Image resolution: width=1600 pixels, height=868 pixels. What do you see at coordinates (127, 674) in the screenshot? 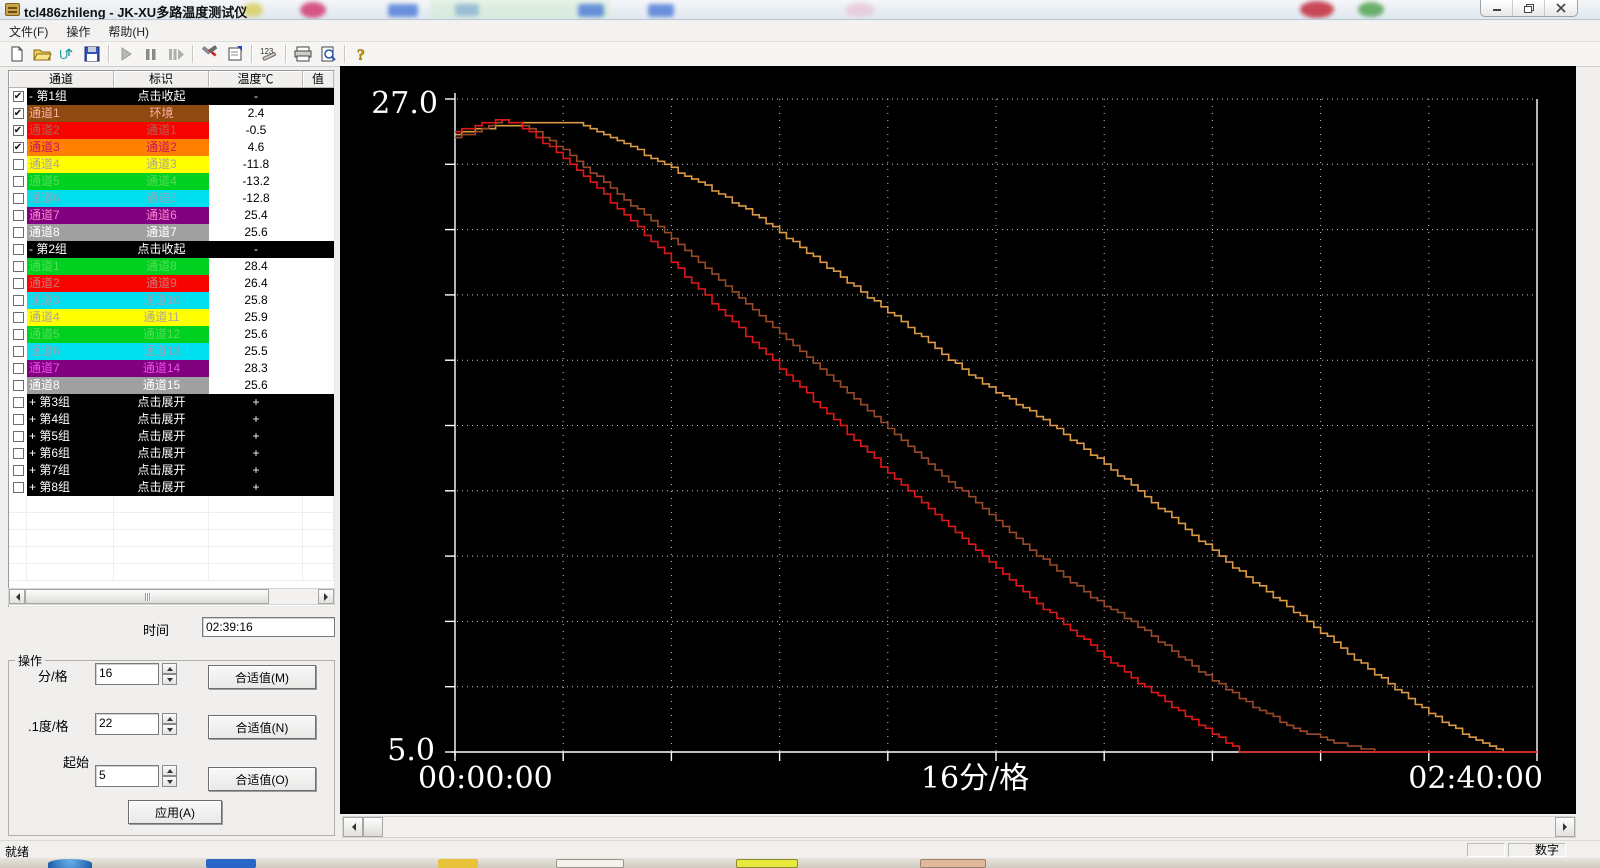
I see `min-per-div-input: 16` at bounding box center [127, 674].